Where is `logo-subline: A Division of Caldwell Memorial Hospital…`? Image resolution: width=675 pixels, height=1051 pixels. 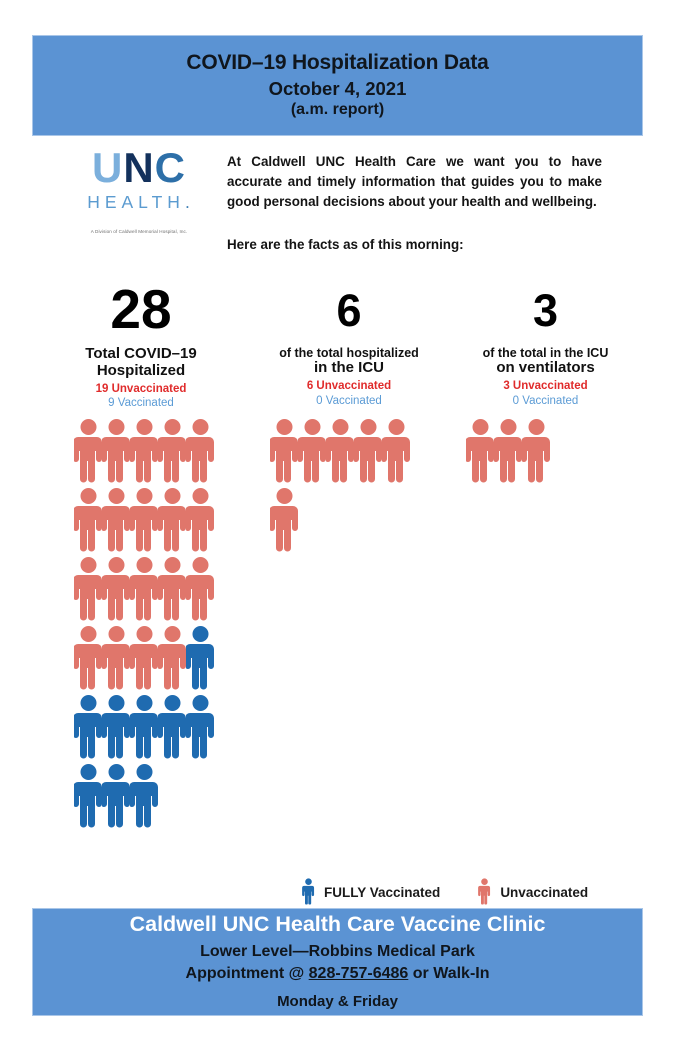
logo-subline: A Division of Caldwell Memorial Hospital… is located at coordinates (139, 231).